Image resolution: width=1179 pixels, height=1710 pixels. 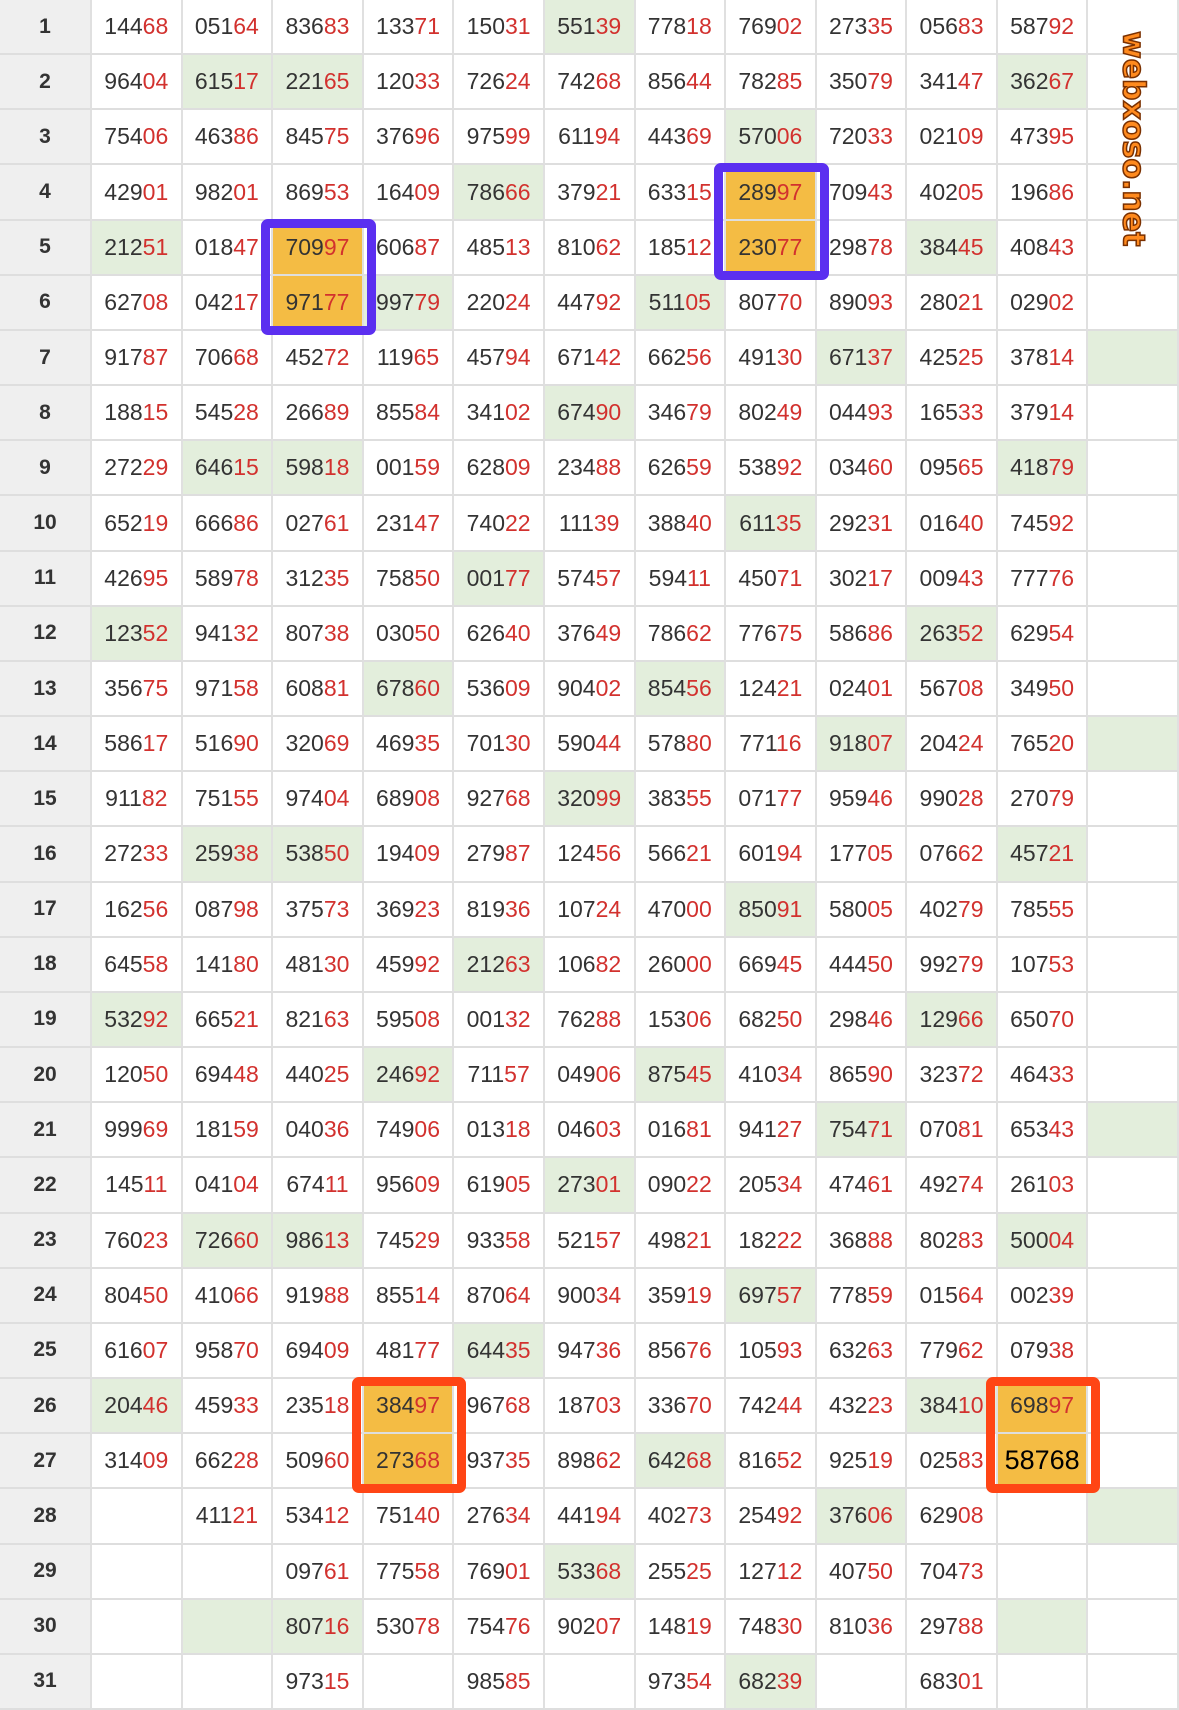 I want to click on result-number: 86953, so click(x=317, y=192).